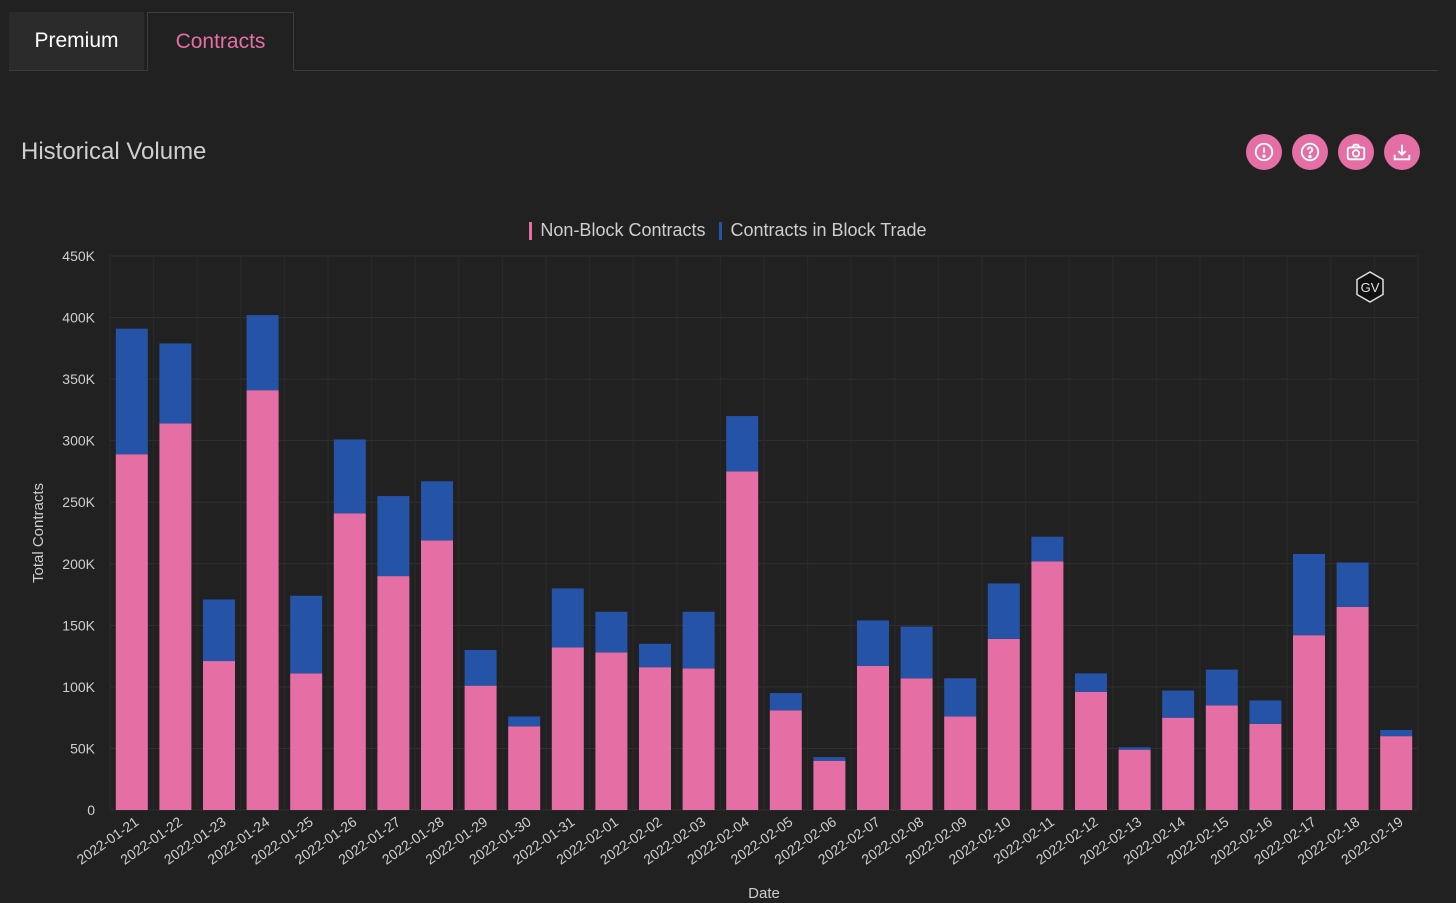 The width and height of the screenshot is (1456, 903). What do you see at coordinates (38, 533) in the screenshot?
I see `y-axis-title: Total Contracts` at bounding box center [38, 533].